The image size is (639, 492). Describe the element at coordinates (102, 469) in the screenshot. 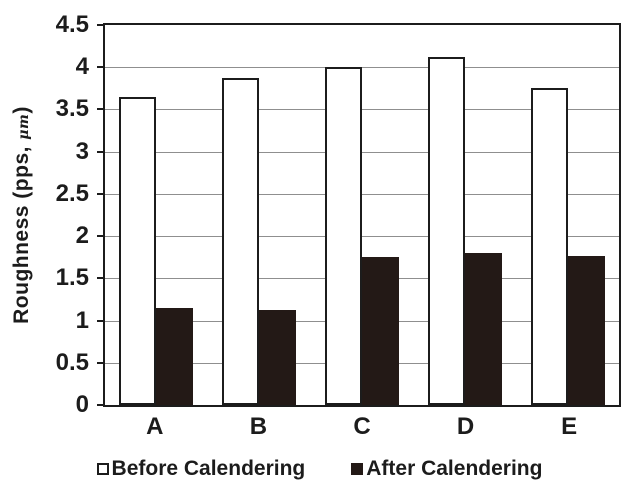

I see `open-square-icon` at that location.